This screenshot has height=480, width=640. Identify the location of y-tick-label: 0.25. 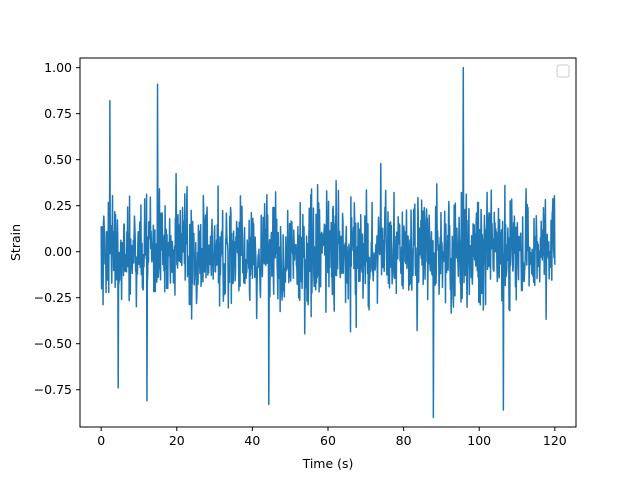
(58, 205).